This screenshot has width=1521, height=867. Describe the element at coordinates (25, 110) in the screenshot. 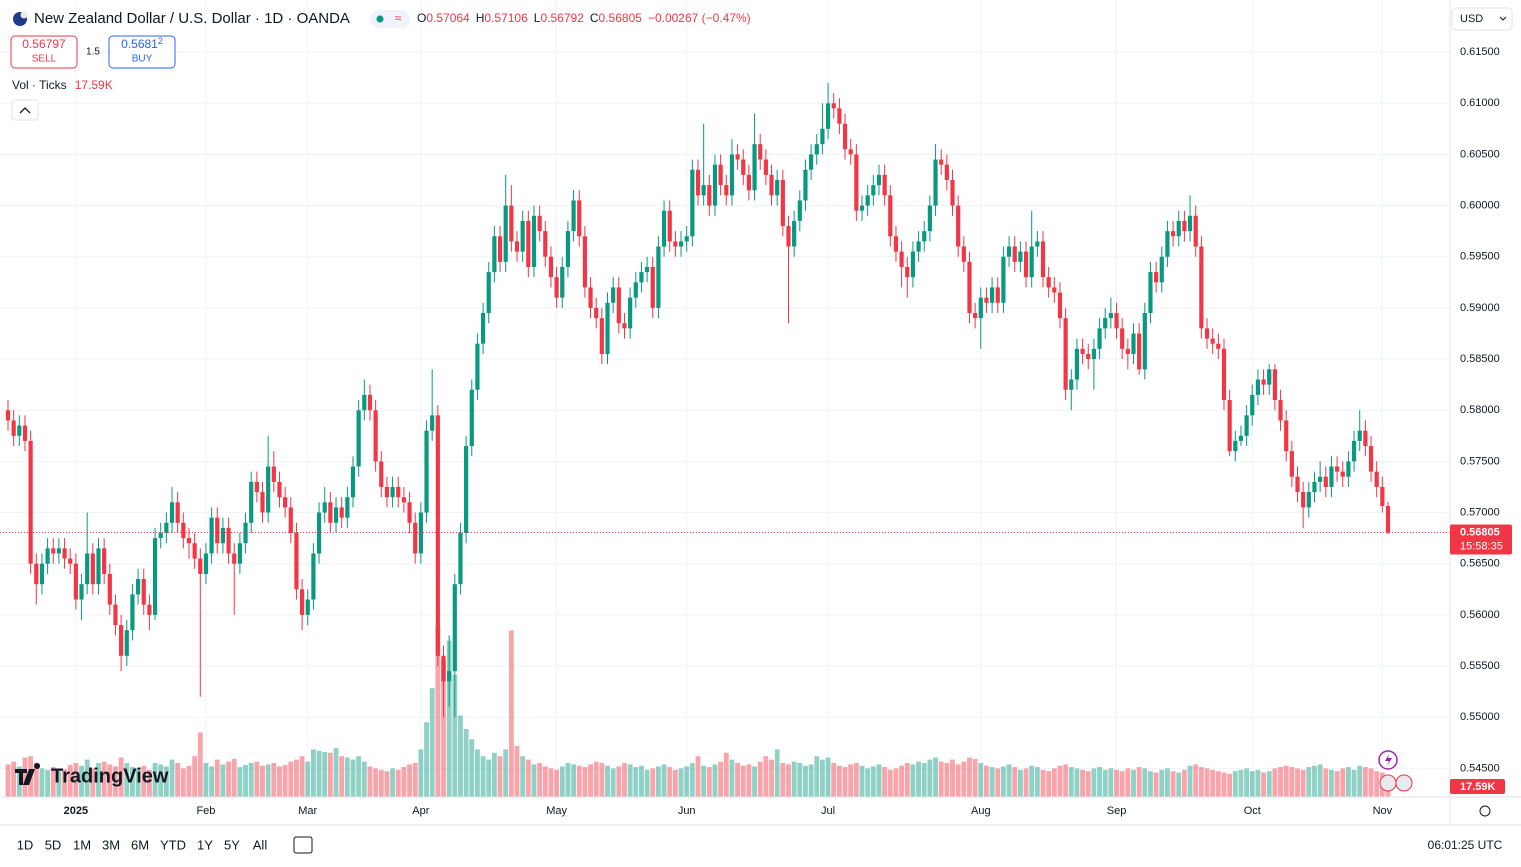

I see `collapse-button` at that location.